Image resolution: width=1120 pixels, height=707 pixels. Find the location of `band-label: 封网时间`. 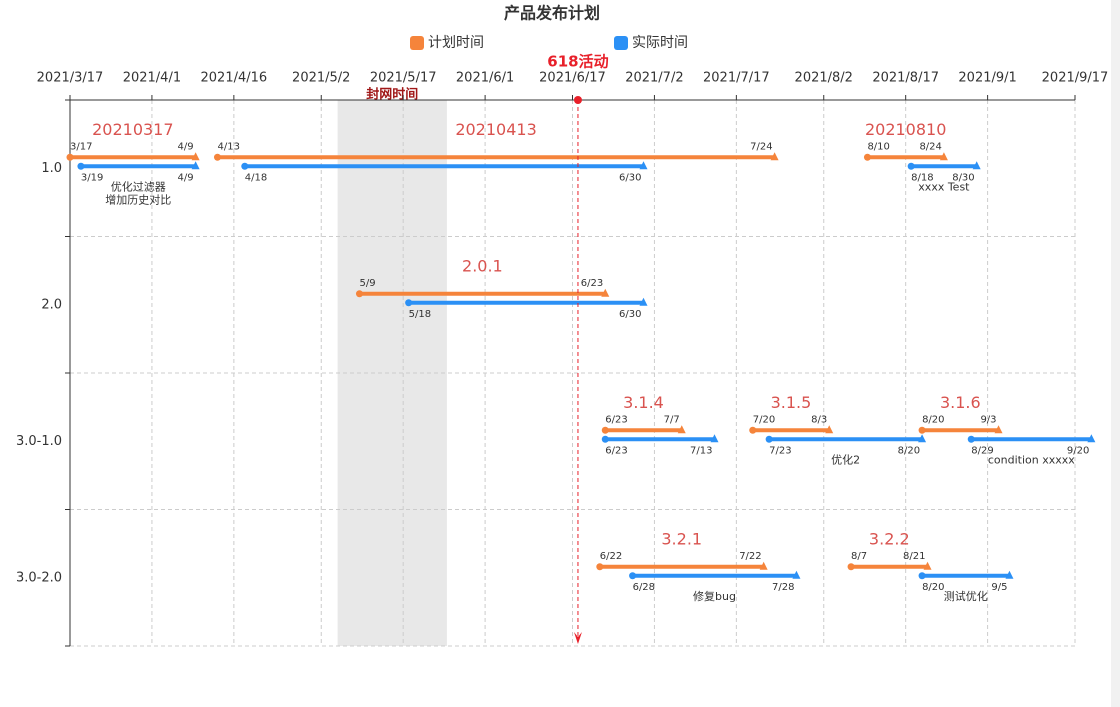

band-label: 封网时间 is located at coordinates (392, 95).